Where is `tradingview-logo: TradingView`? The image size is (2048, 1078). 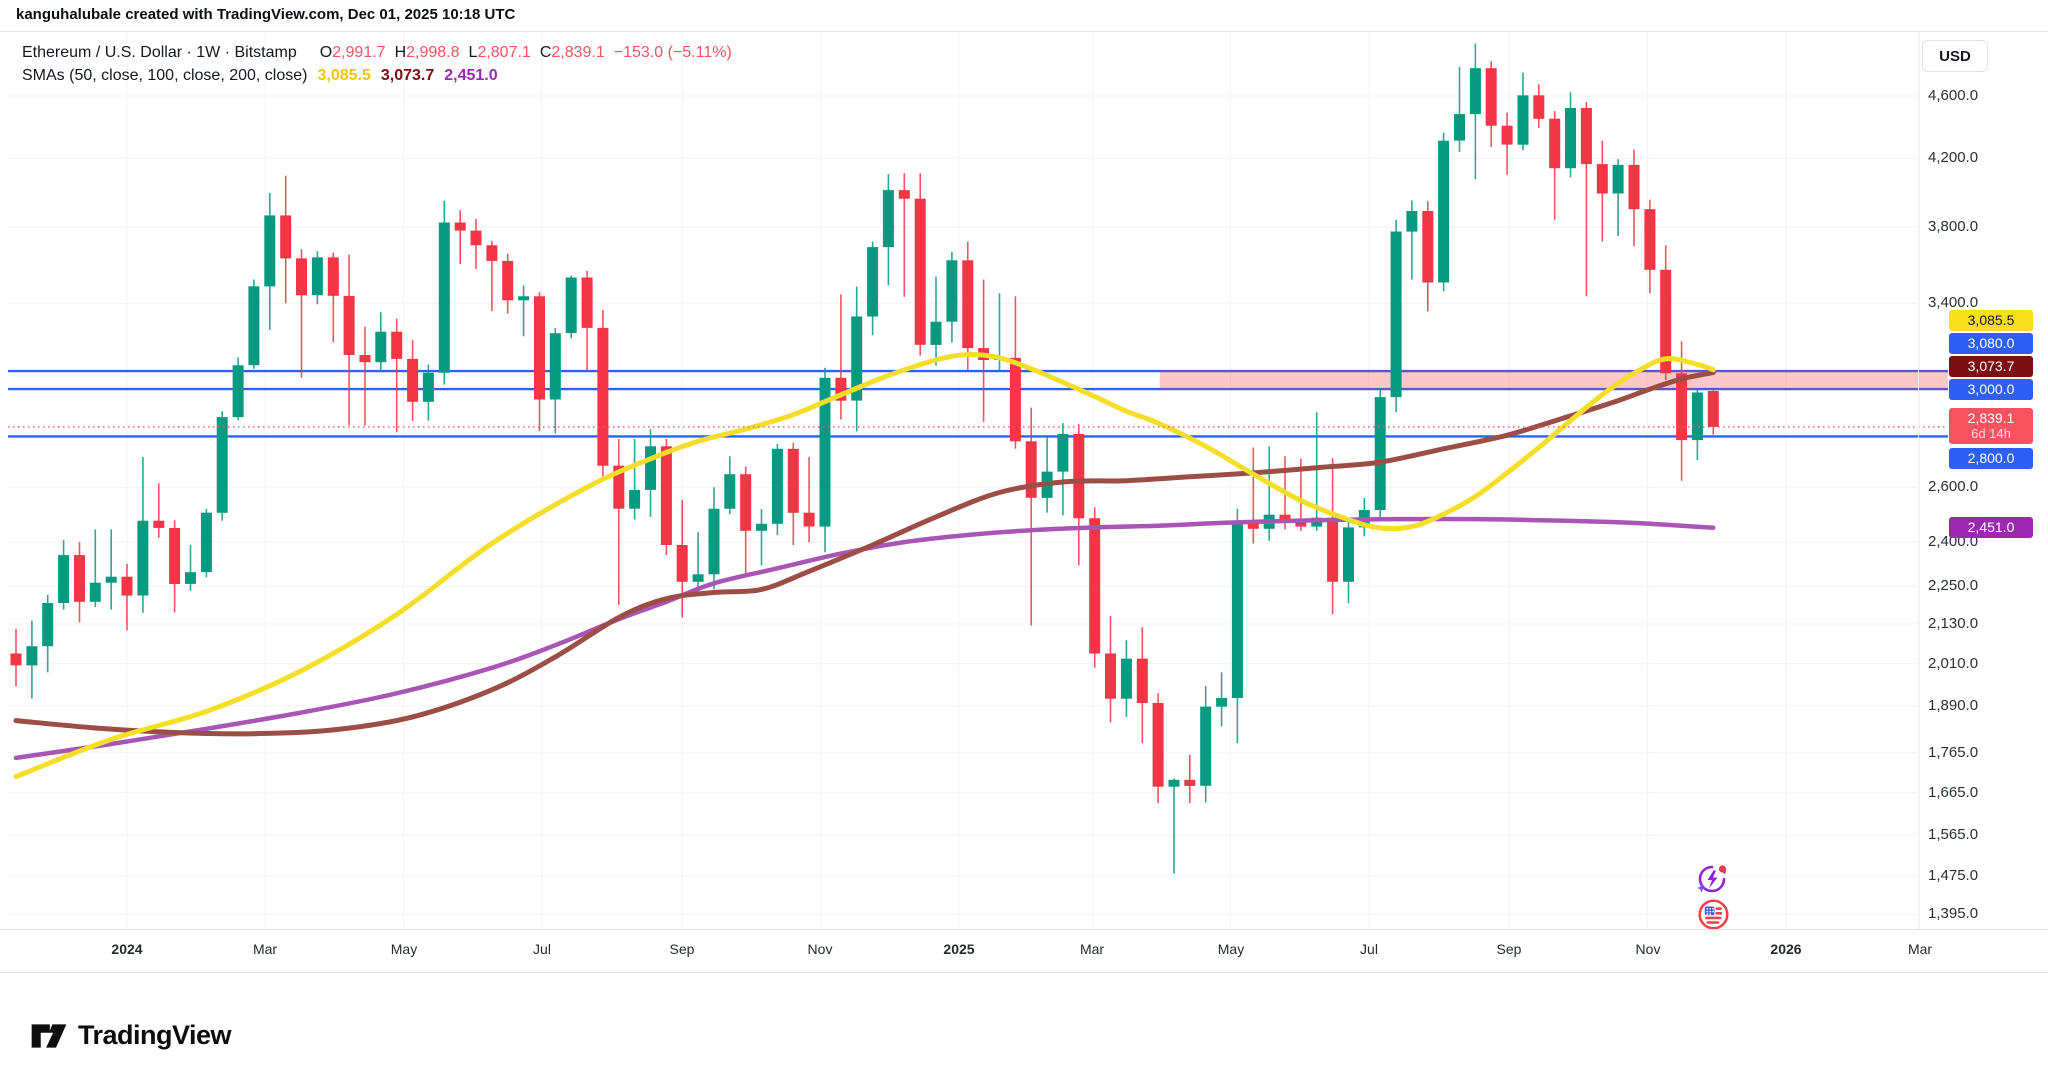
tradingview-logo: TradingView is located at coordinates (131, 1035).